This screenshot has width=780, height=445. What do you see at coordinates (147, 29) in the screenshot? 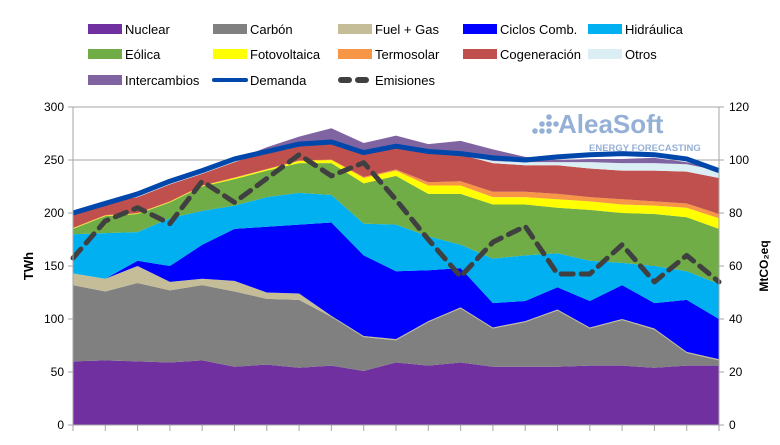
I see `legend-label: Nuclear` at bounding box center [147, 29].